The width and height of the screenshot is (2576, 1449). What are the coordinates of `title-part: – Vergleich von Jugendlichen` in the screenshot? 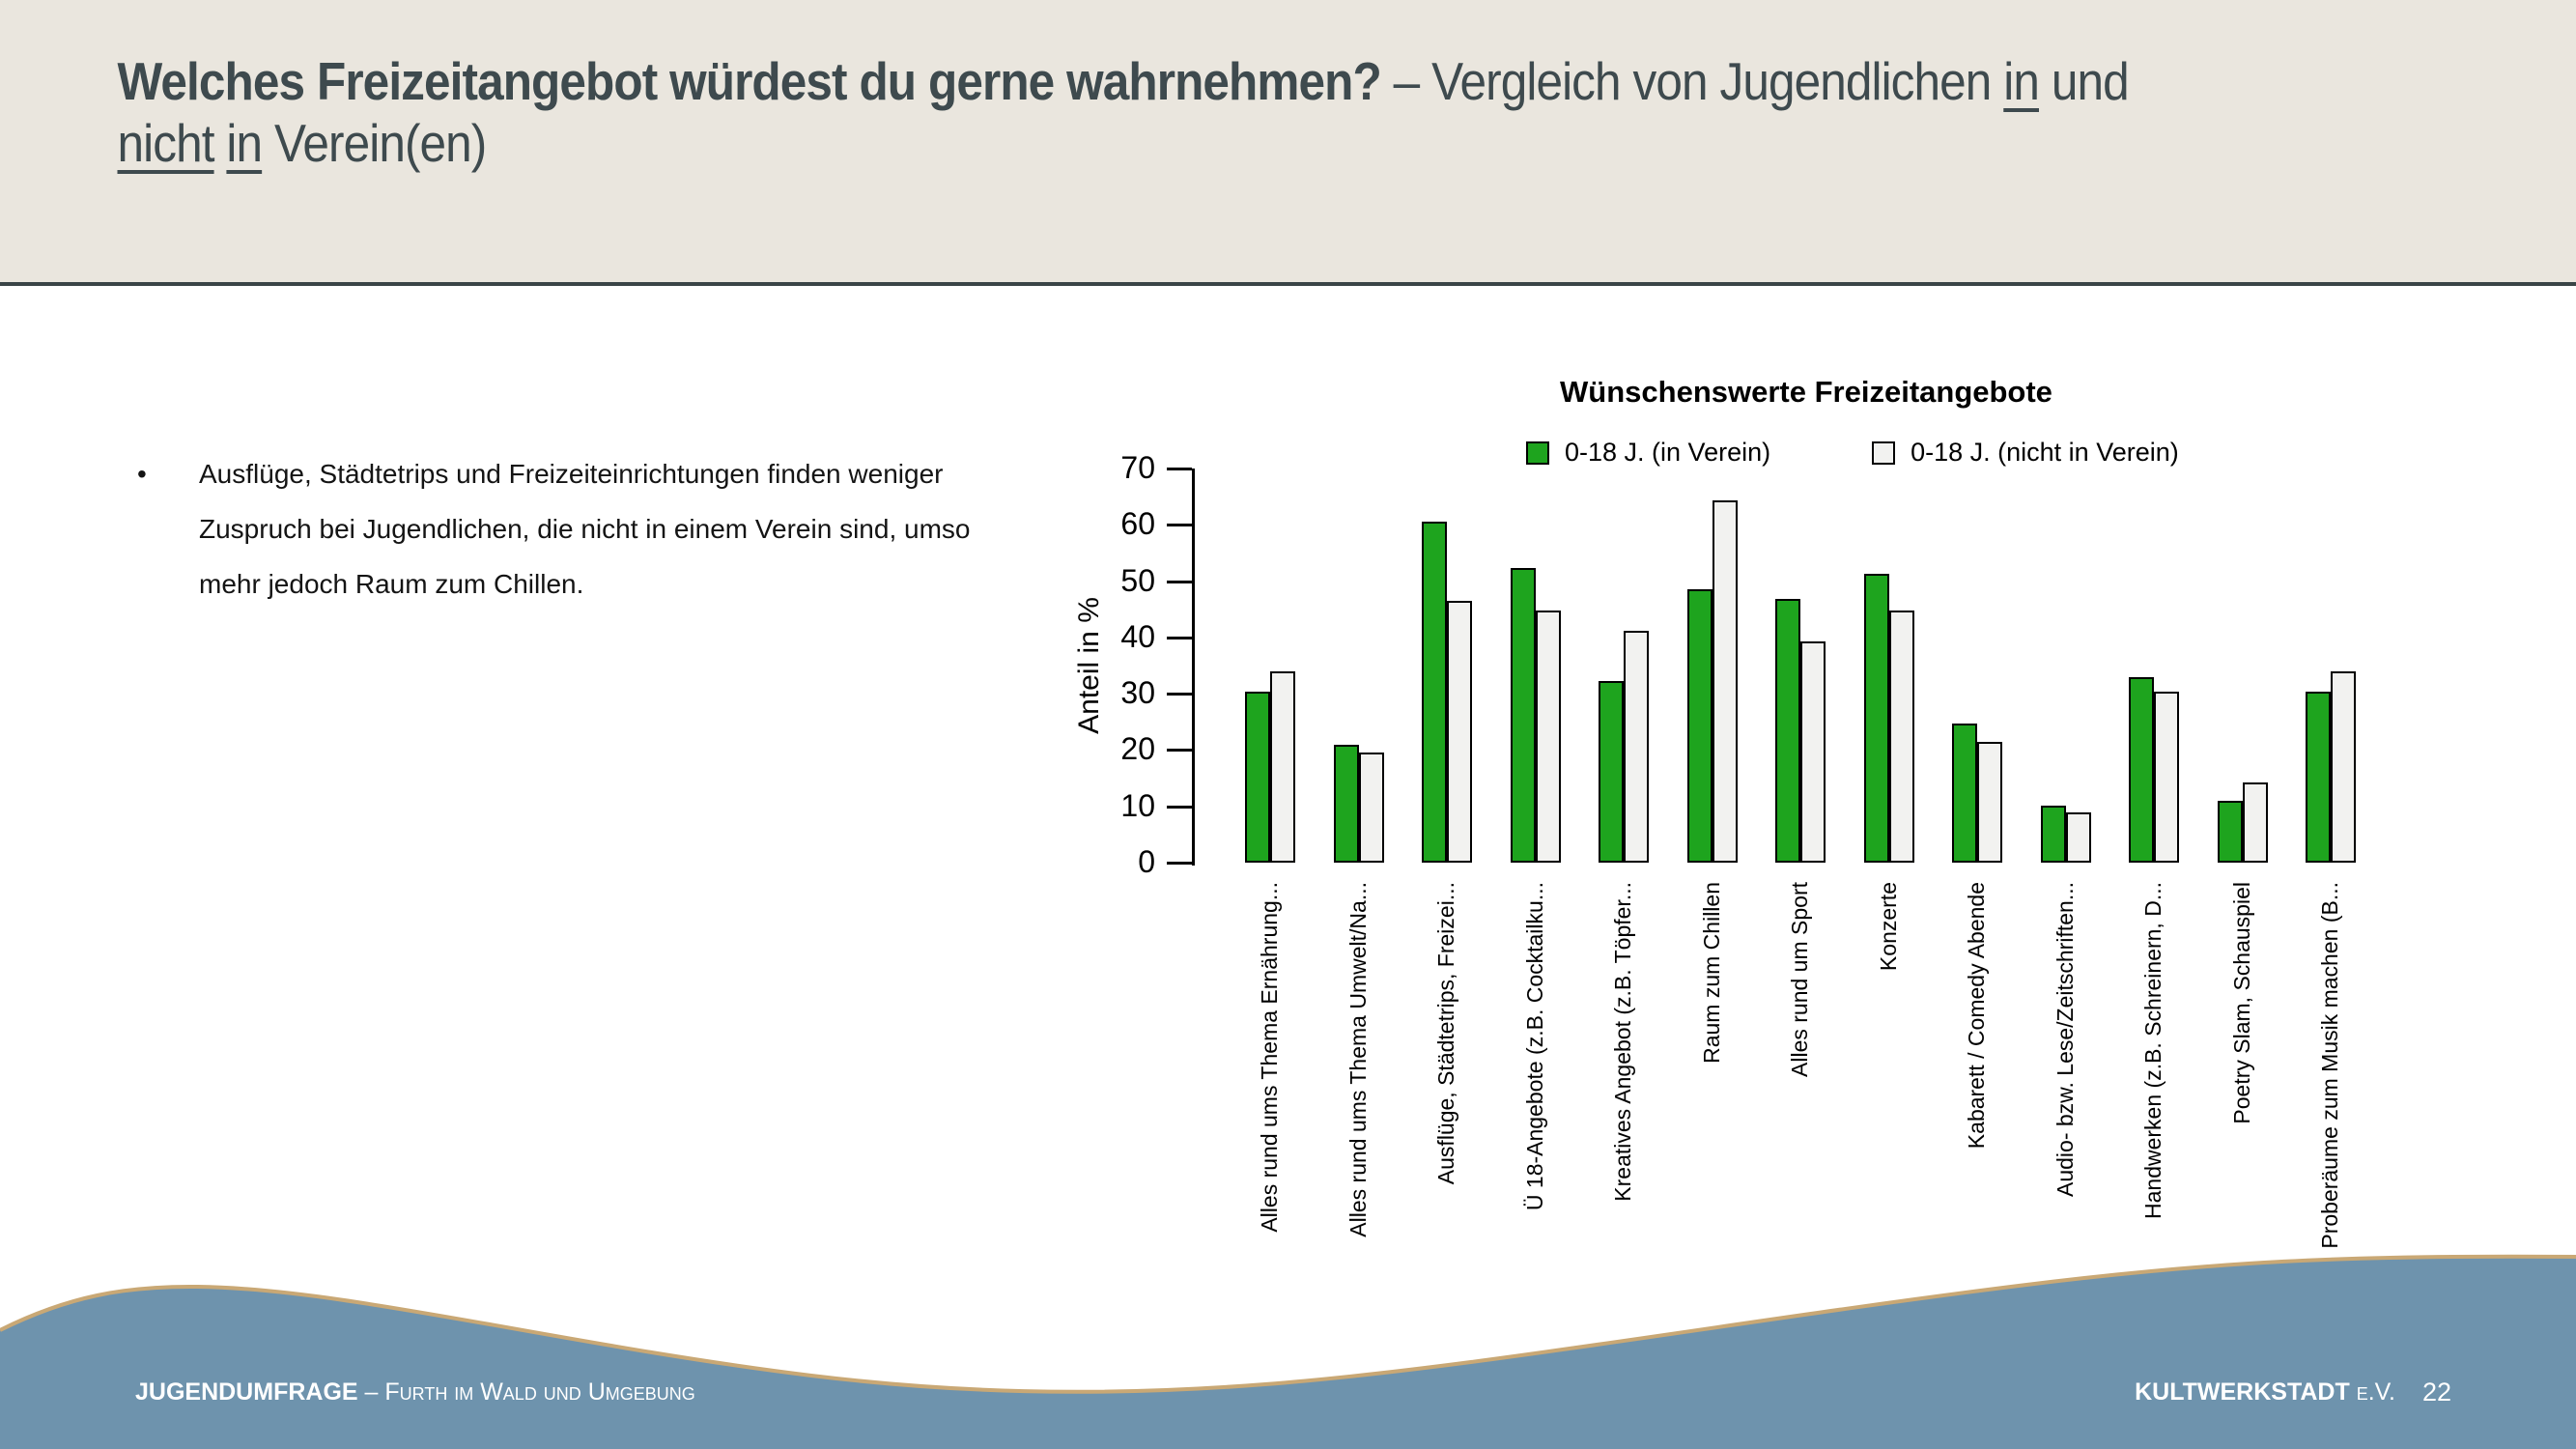 It's located at (1692, 81).